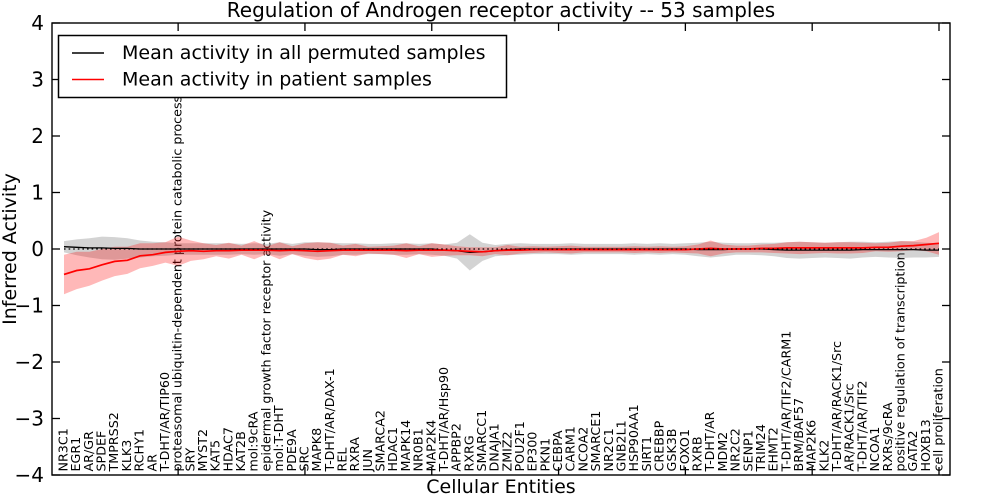  What do you see at coordinates (303, 53) in the screenshot?
I see `legend-label-permuted: Mean activity in all permuted samples` at bounding box center [303, 53].